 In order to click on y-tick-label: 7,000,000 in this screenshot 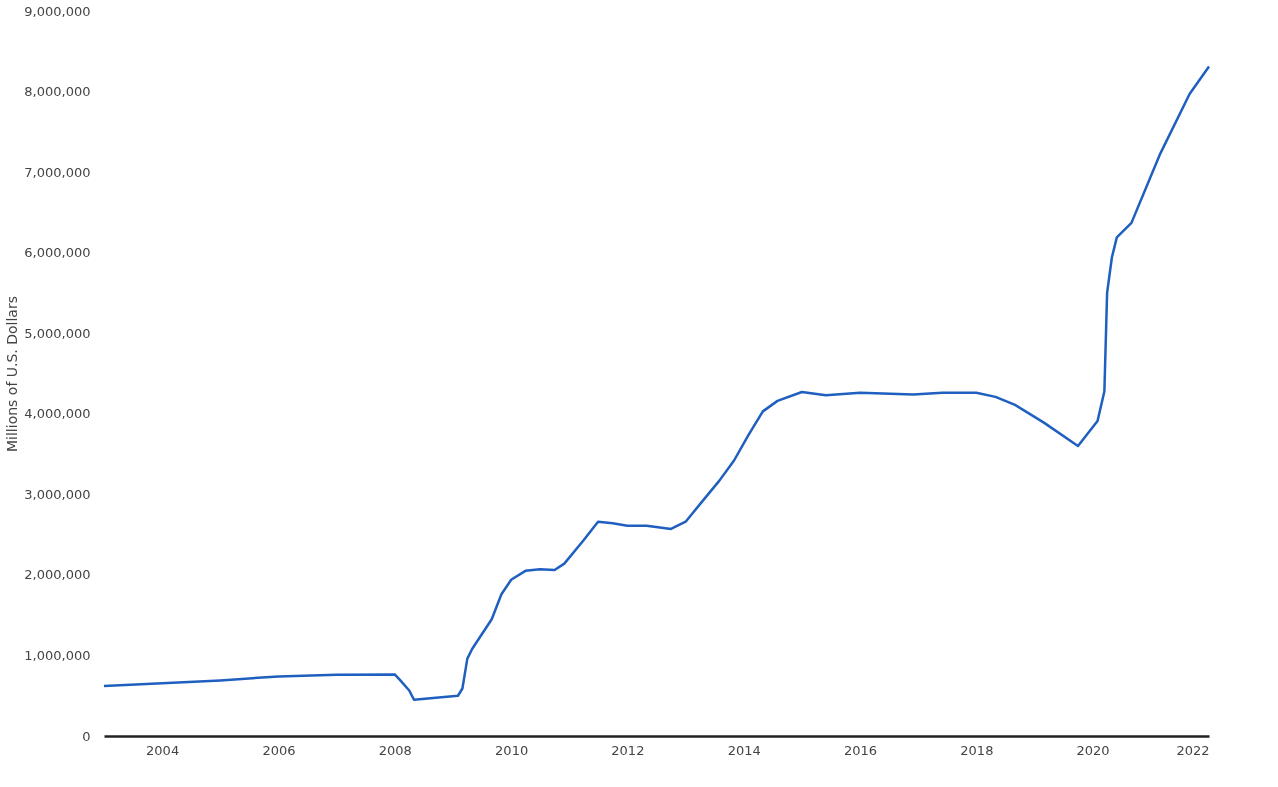, I will do `click(57, 172)`.